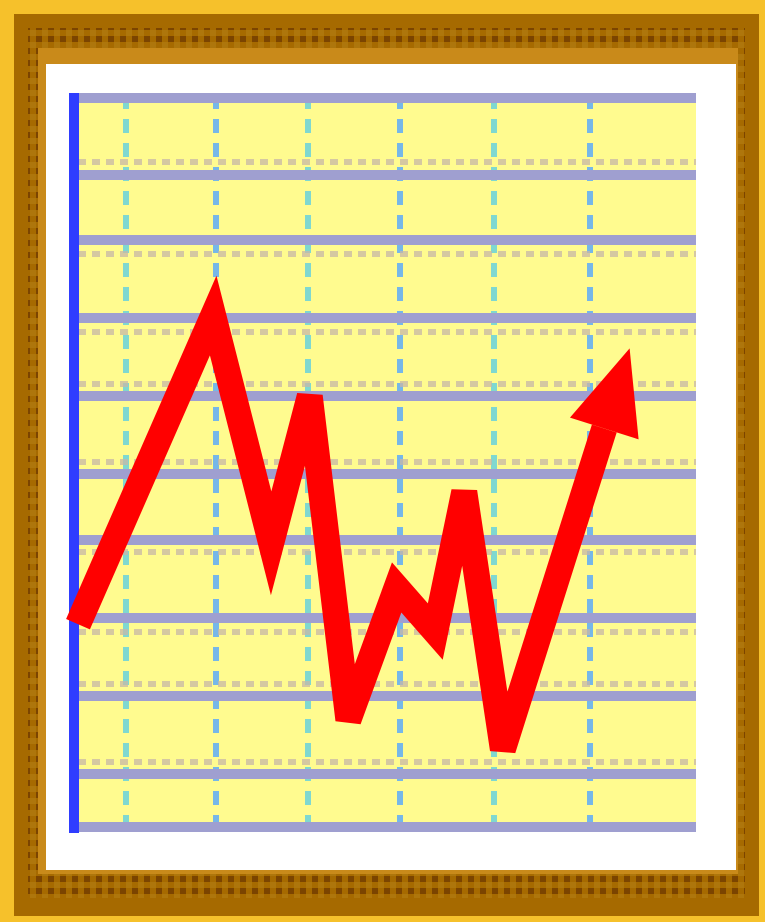 The image size is (765, 922). Describe the element at coordinates (74, 463) in the screenshot. I see `y-axis` at that location.